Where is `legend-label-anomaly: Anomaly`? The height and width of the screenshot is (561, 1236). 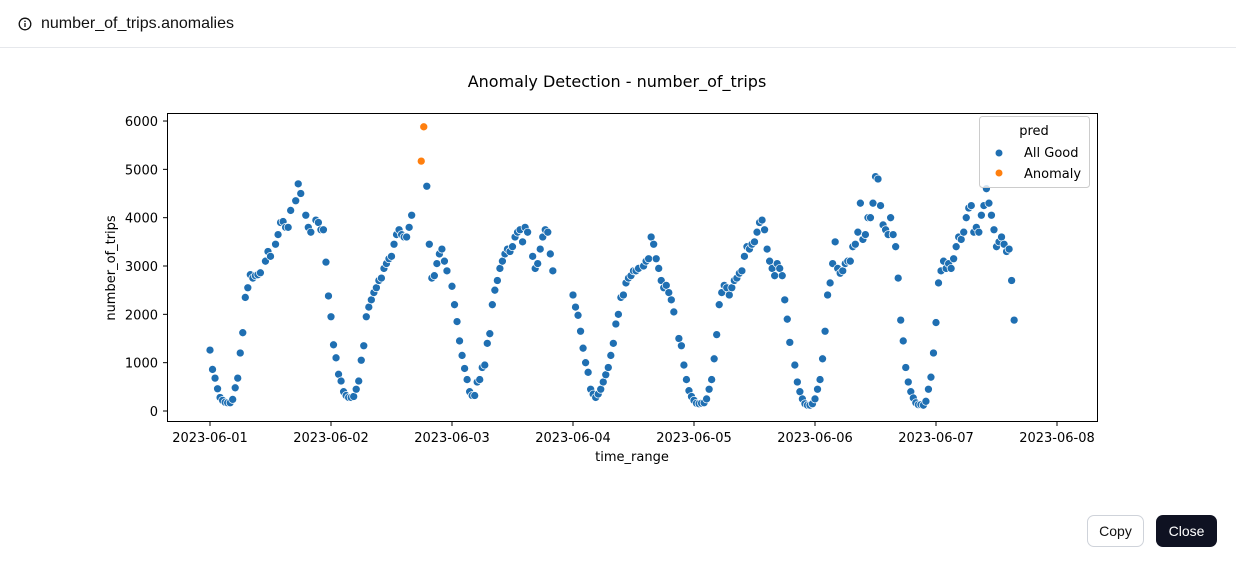 legend-label-anomaly: Anomaly is located at coordinates (1052, 174).